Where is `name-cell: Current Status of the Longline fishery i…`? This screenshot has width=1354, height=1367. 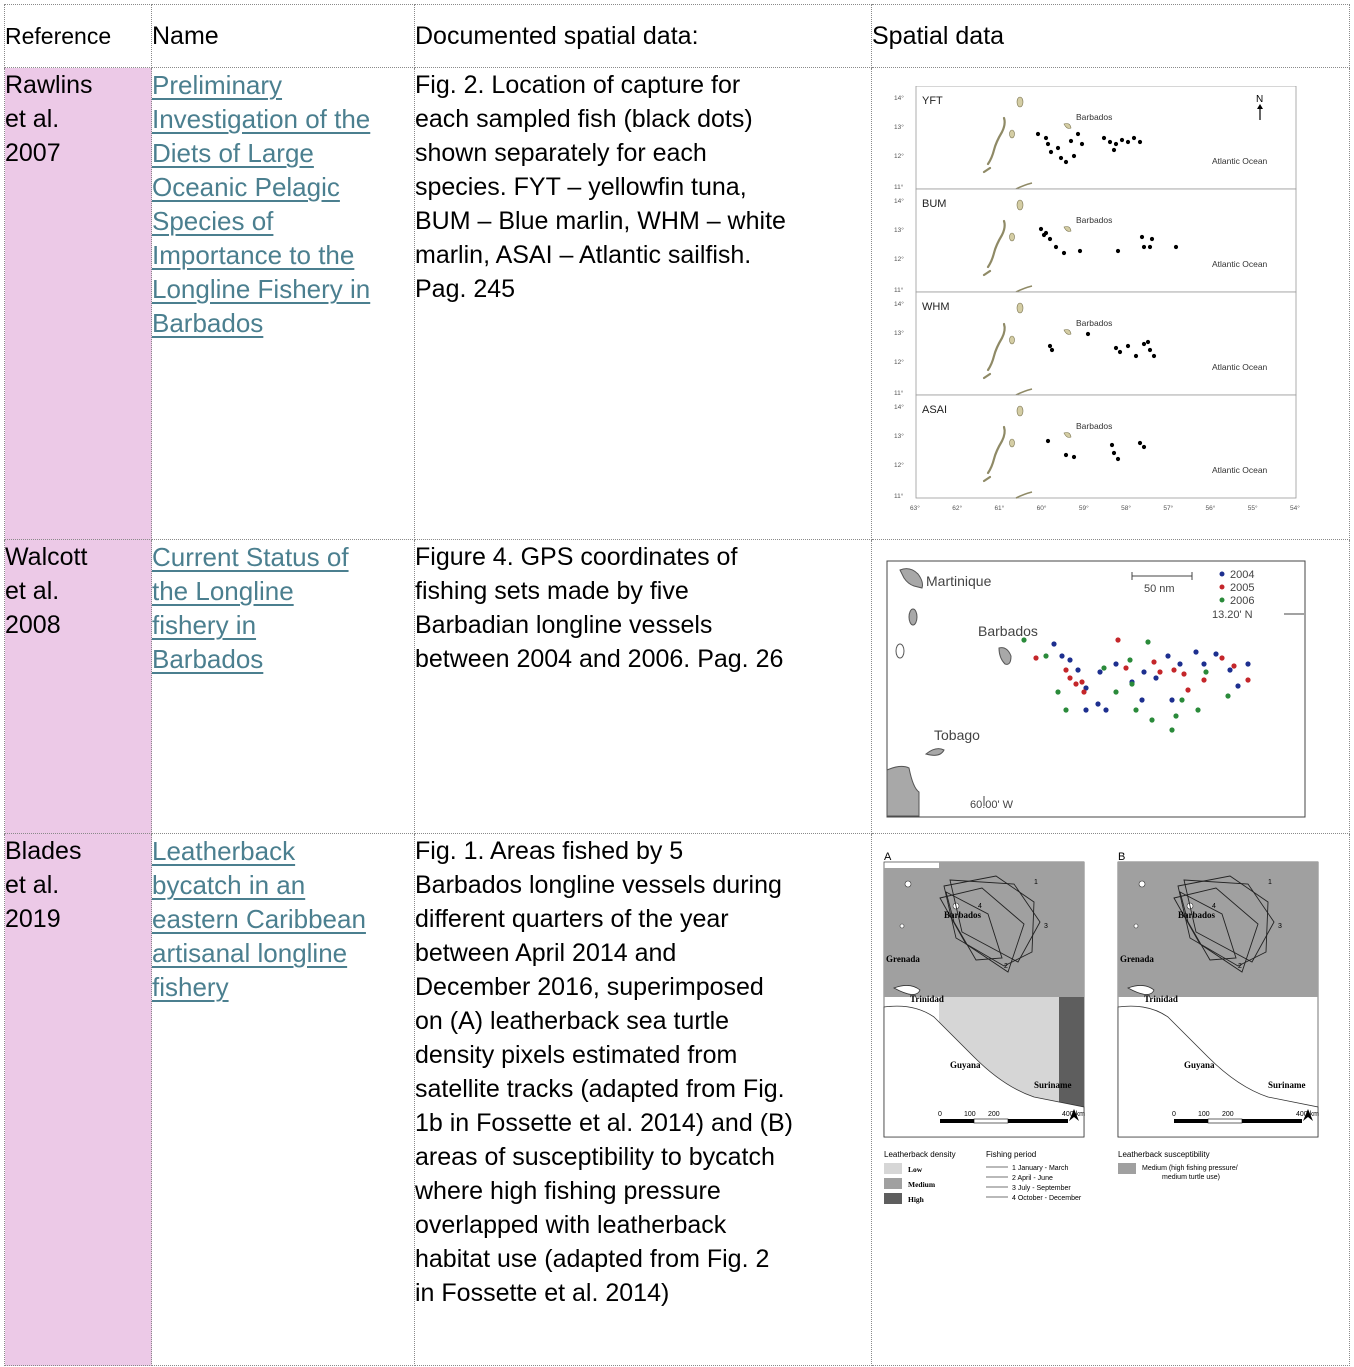 name-cell: Current Status of the Longline fishery i… is located at coordinates (283, 686).